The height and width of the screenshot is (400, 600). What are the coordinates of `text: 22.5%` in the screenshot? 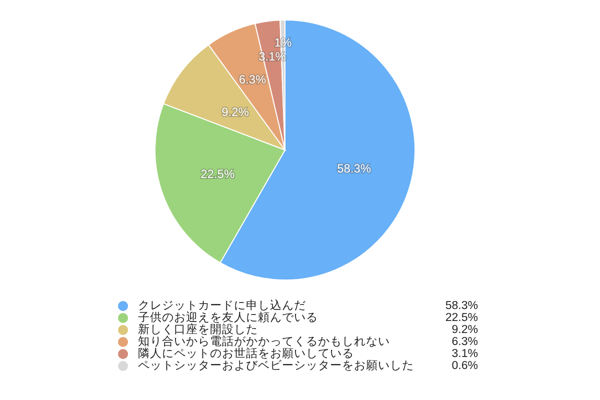 It's located at (461, 318).